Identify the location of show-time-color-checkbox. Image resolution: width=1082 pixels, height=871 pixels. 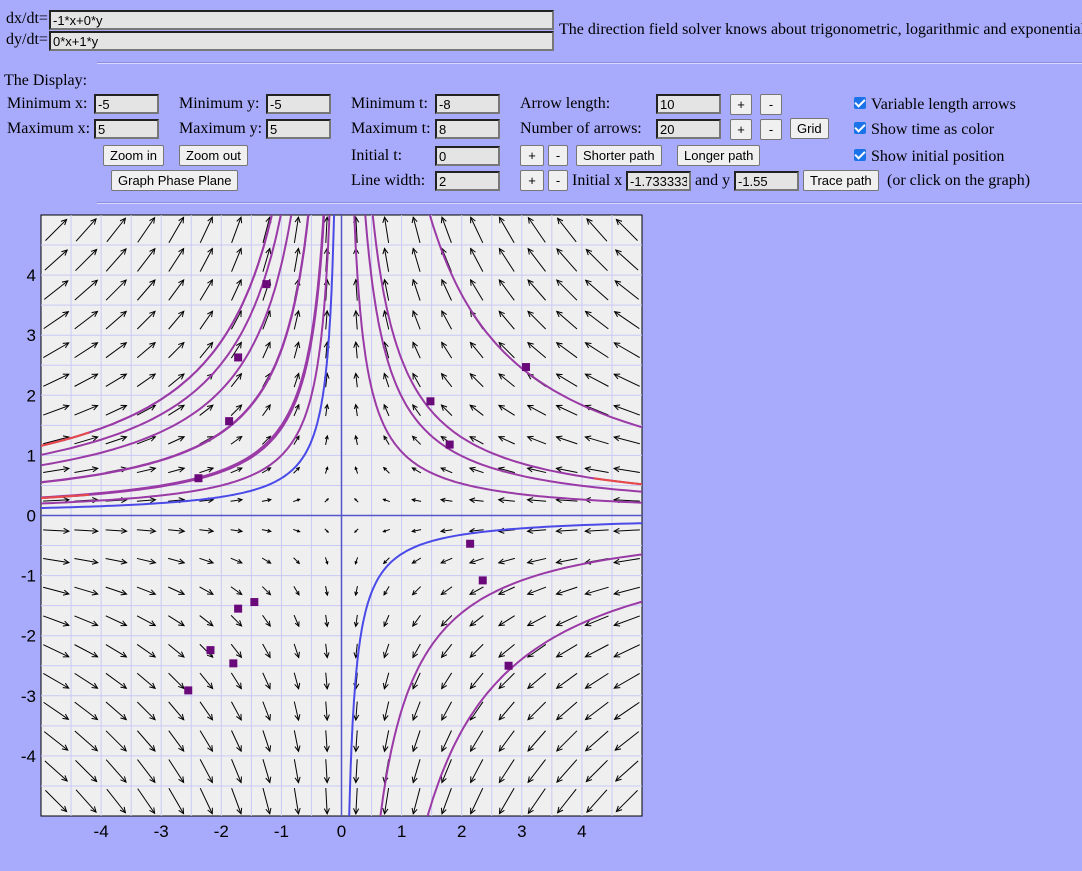
(860, 128).